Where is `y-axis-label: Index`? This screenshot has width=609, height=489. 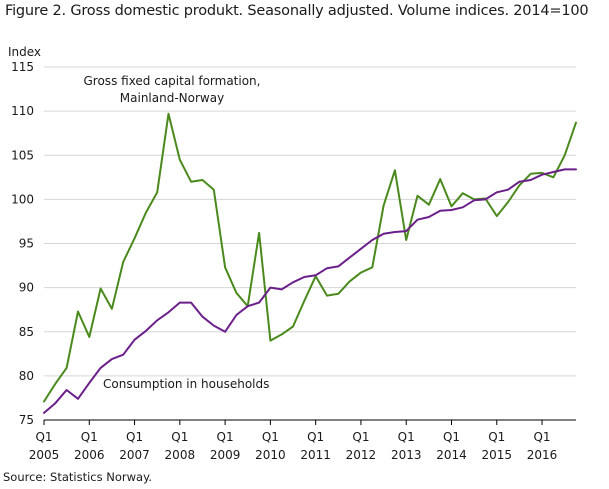
y-axis-label: Index is located at coordinates (24, 52).